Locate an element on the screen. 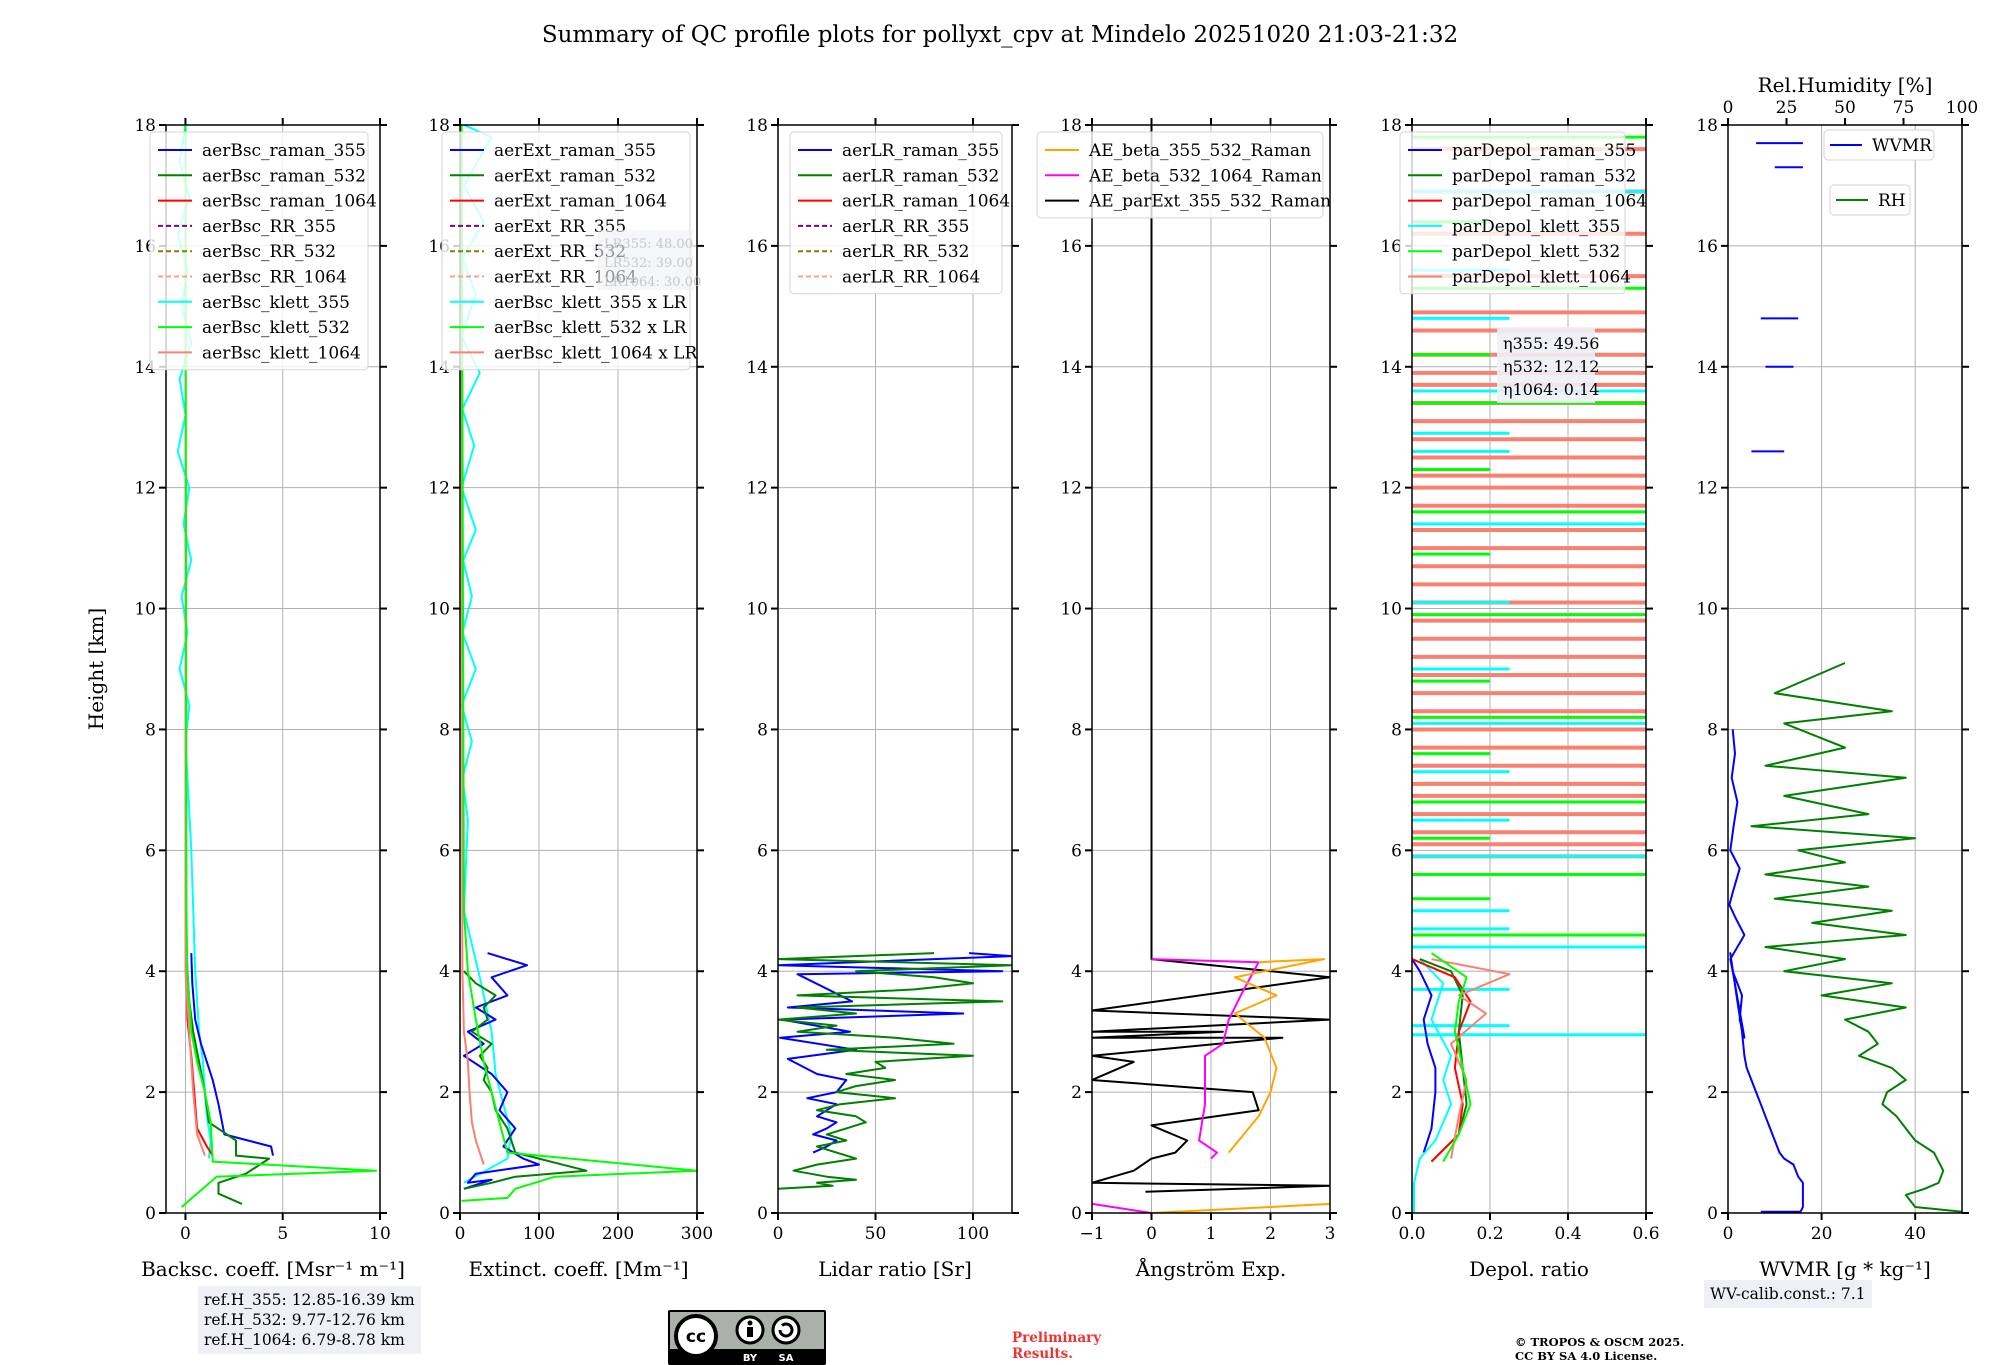  sa-icon is located at coordinates (786, 1330).